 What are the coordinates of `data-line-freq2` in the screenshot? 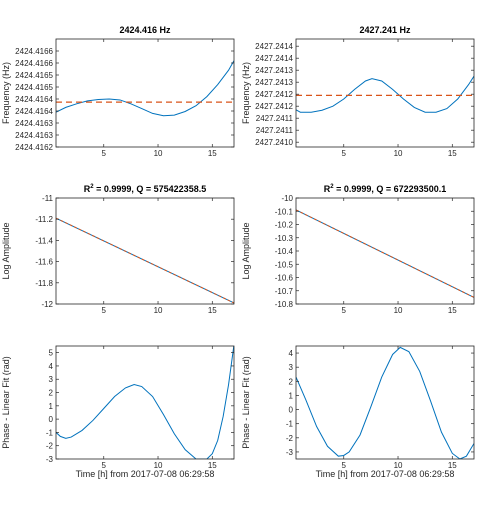 It's located at (385, 94).